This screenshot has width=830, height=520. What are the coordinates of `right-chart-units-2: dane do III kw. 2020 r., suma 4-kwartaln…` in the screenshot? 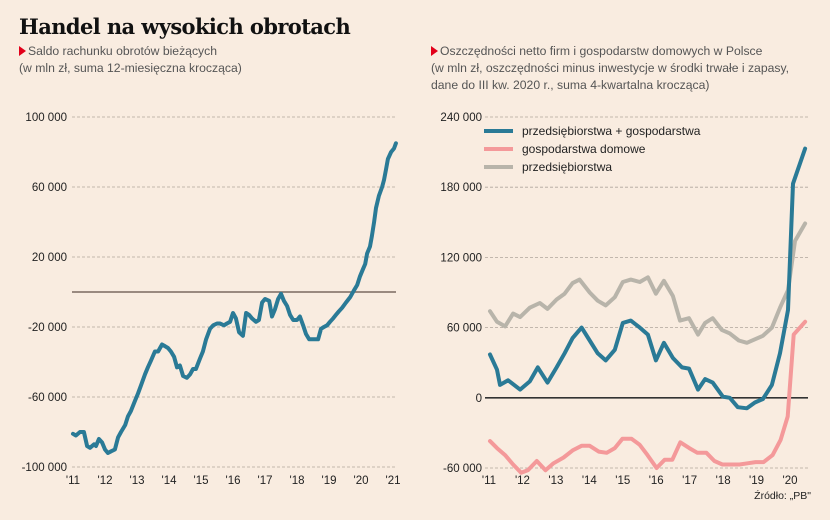 It's located at (570, 85).